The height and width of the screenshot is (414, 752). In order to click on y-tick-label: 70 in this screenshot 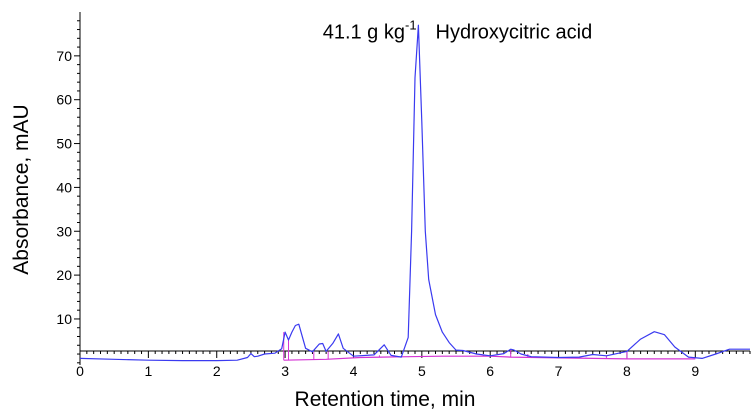, I will do `click(64, 56)`.